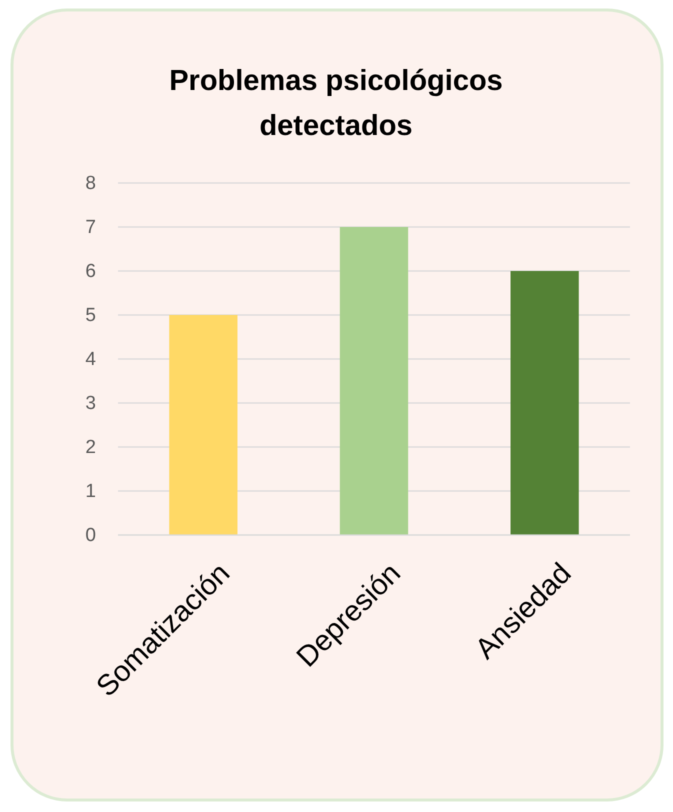 The image size is (673, 812). Describe the element at coordinates (90, 403) in the screenshot. I see `y-tick-label: 3` at that location.